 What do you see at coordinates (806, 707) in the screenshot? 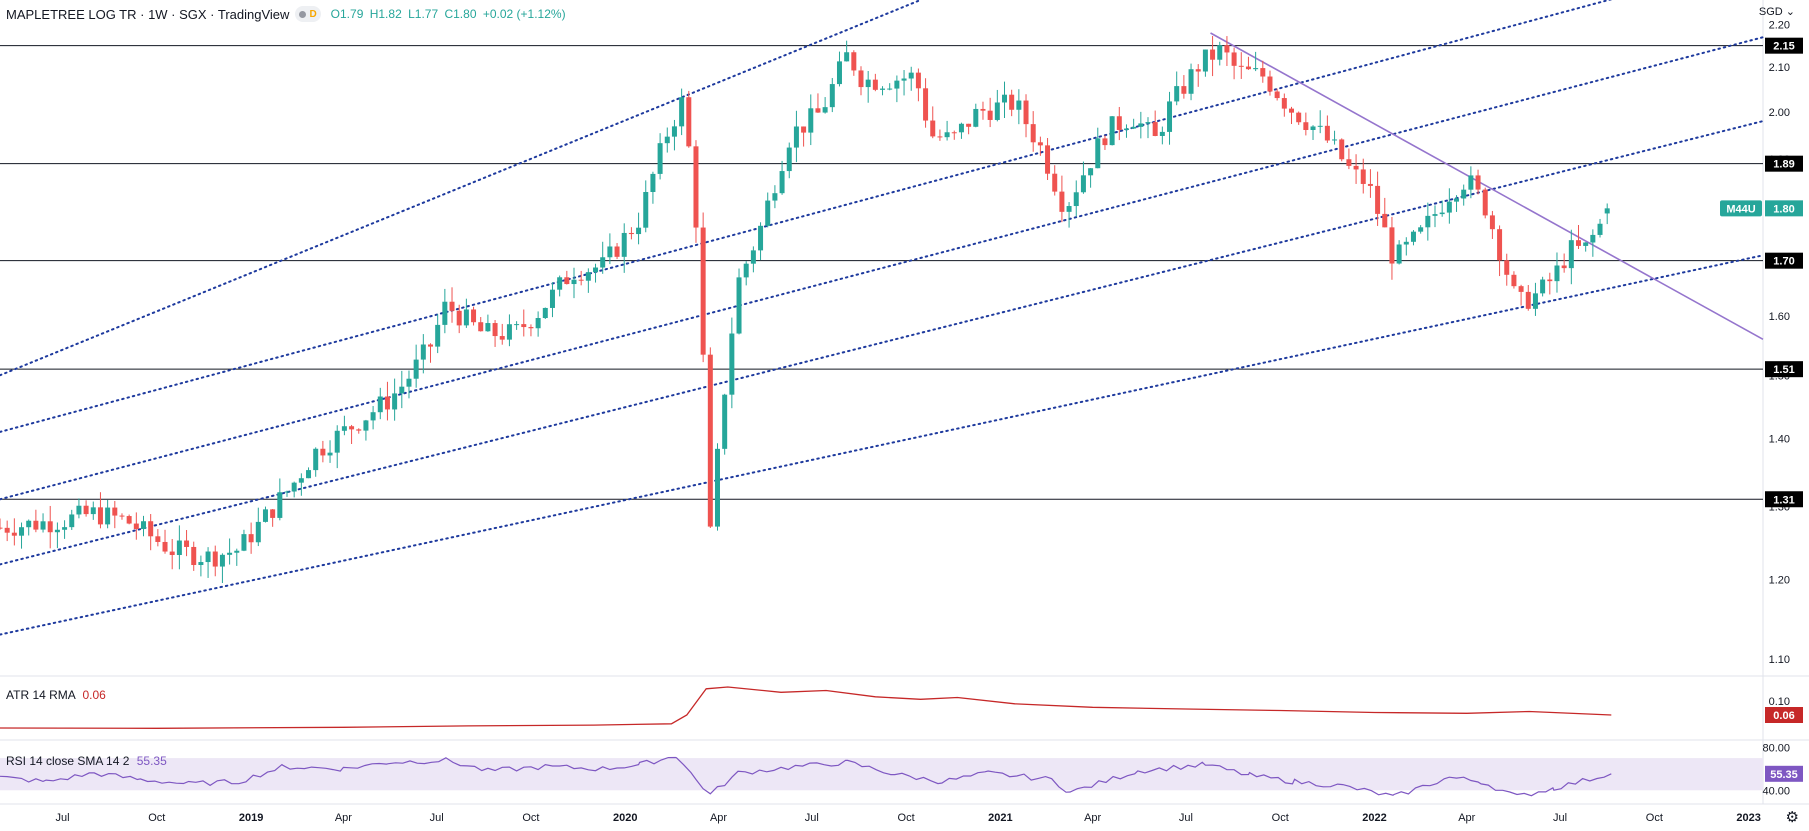
I see `atr-line` at bounding box center [806, 707].